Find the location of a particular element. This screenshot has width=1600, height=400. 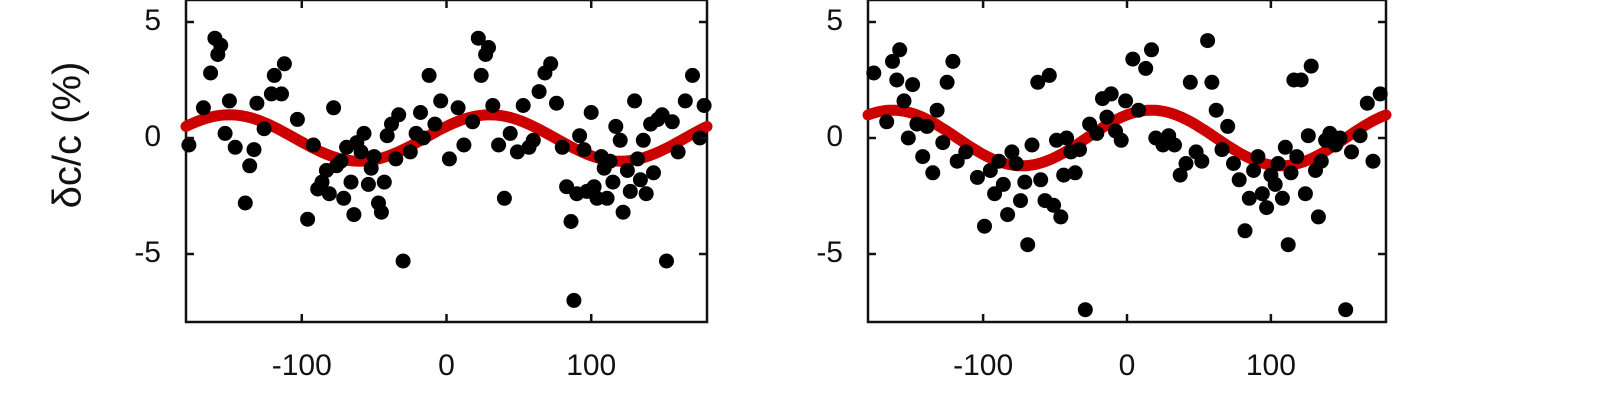

y-tick-label: -5 is located at coordinates (829, 252).